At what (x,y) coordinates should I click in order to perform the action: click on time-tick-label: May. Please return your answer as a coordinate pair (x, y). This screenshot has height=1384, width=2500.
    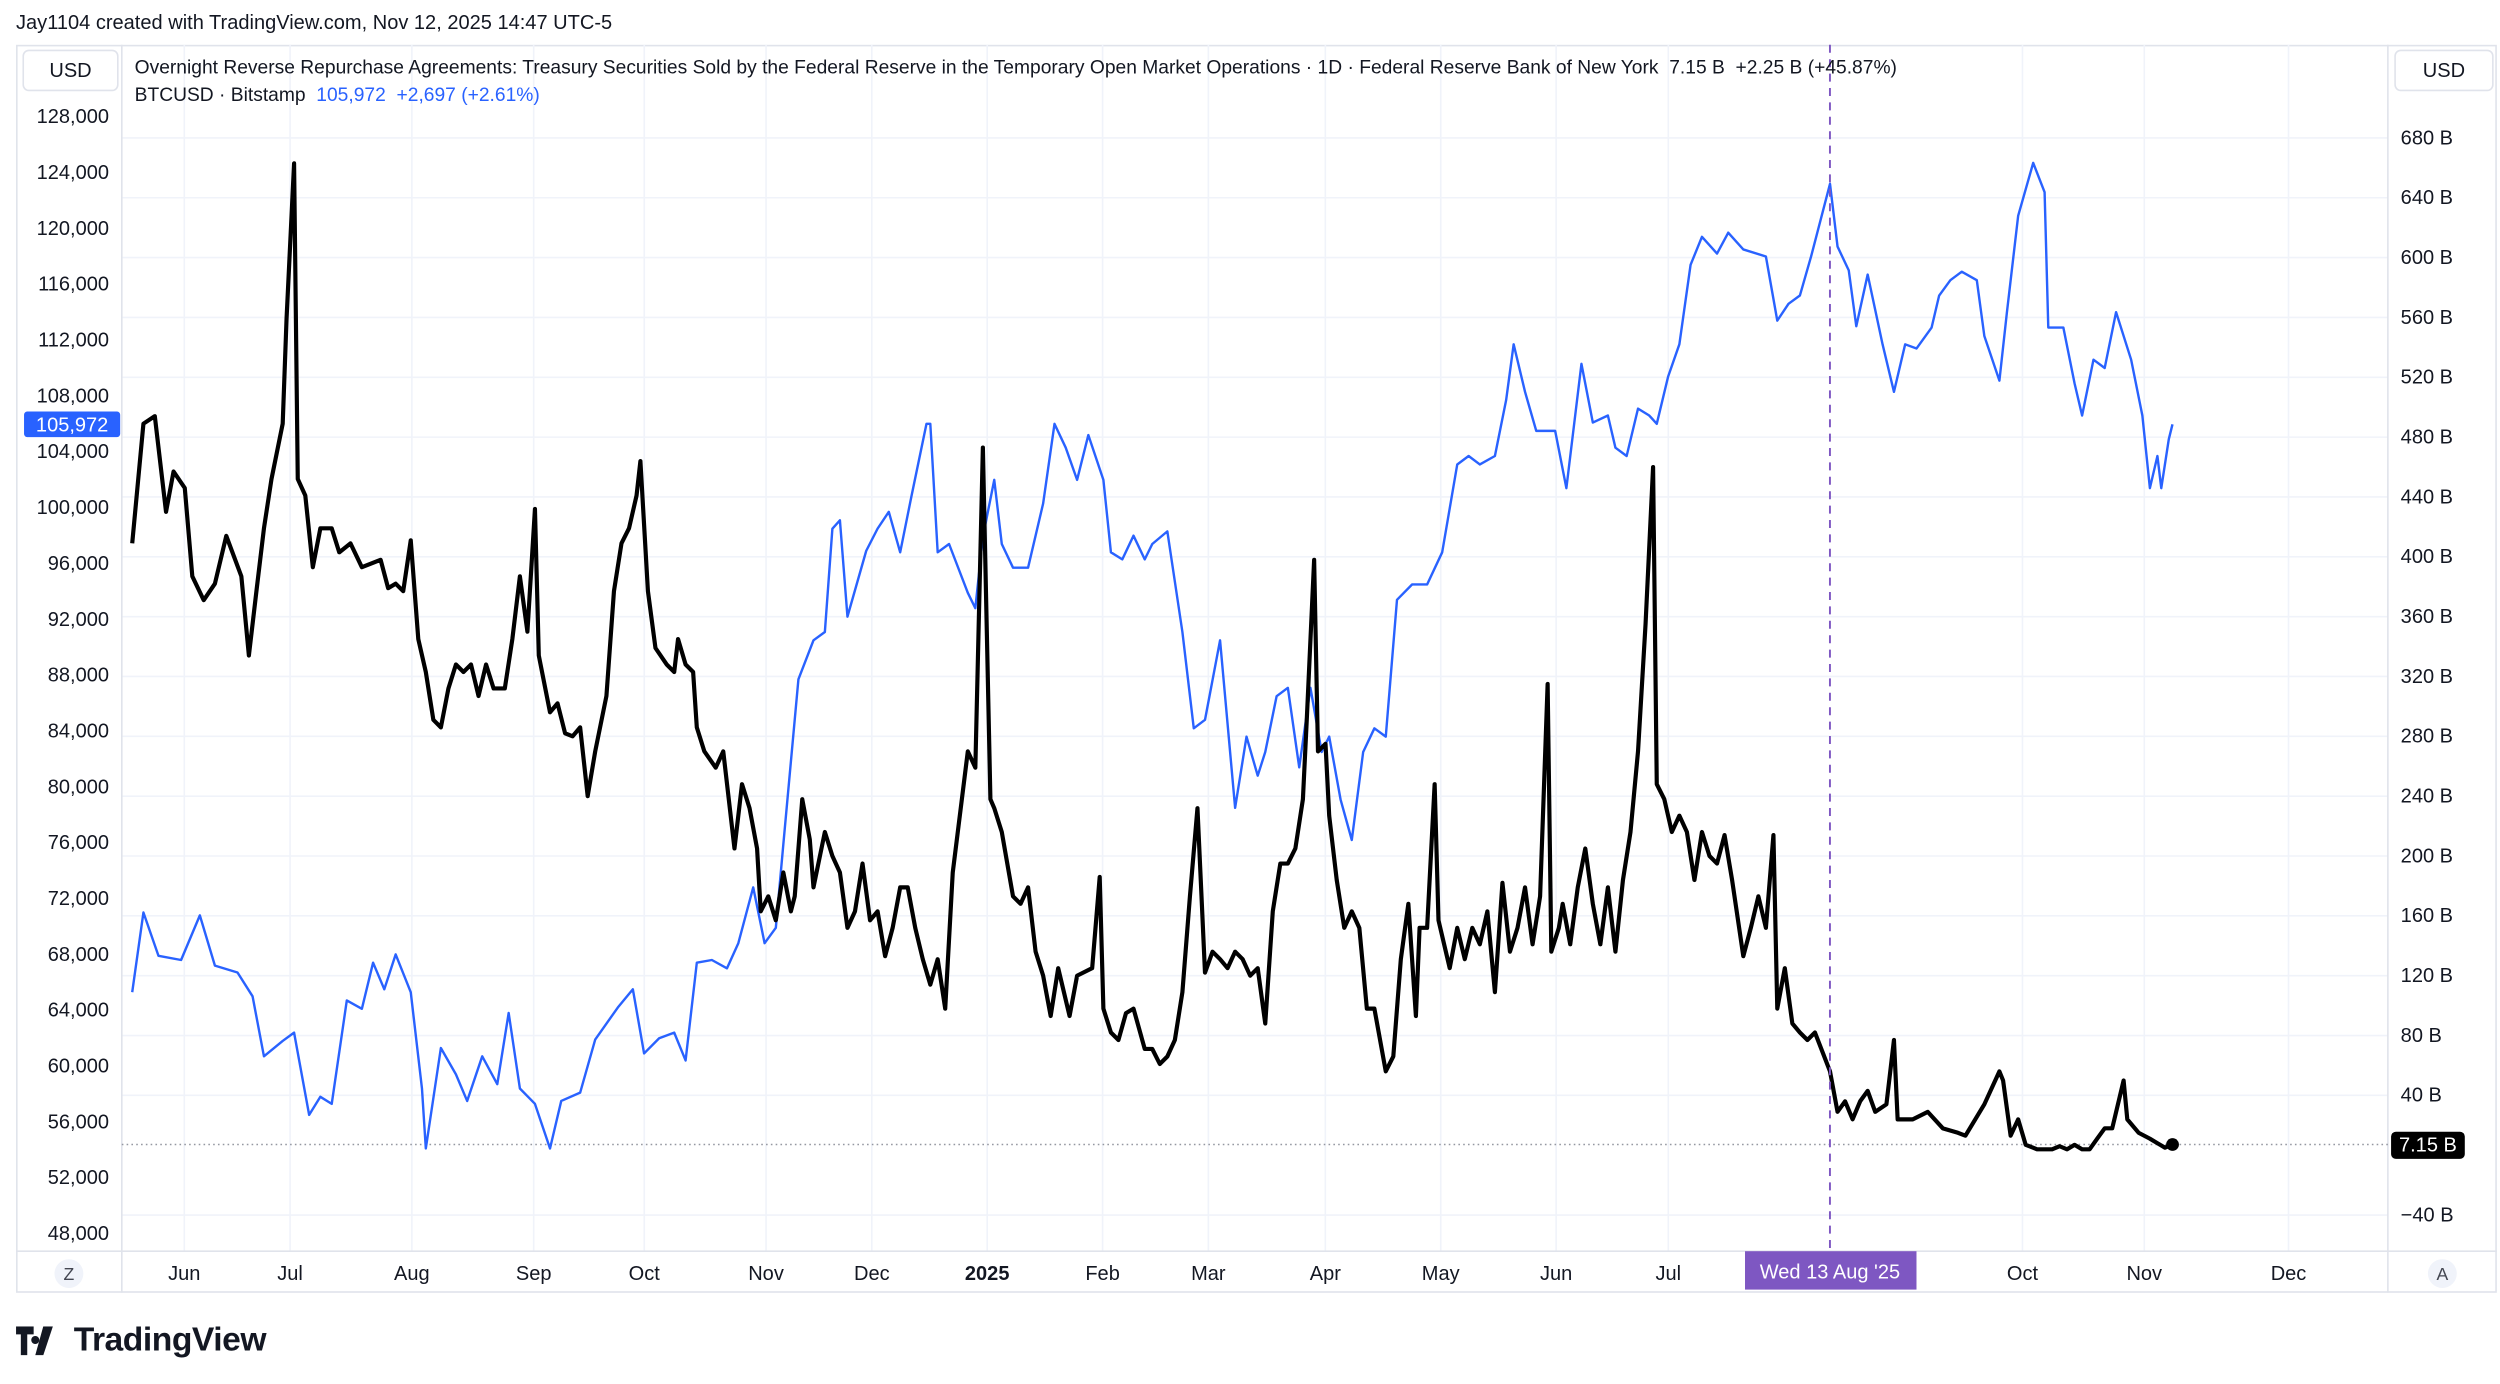
    Looking at the image, I should click on (1441, 1274).